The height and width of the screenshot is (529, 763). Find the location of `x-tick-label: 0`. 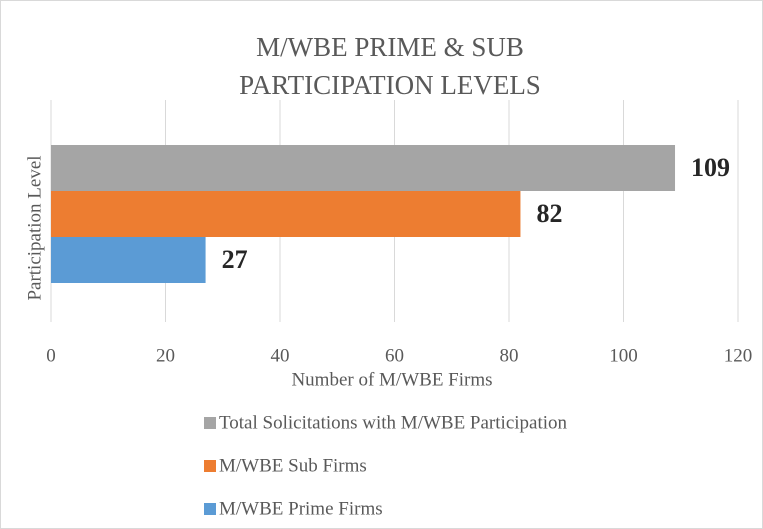

x-tick-label: 0 is located at coordinates (51, 355).